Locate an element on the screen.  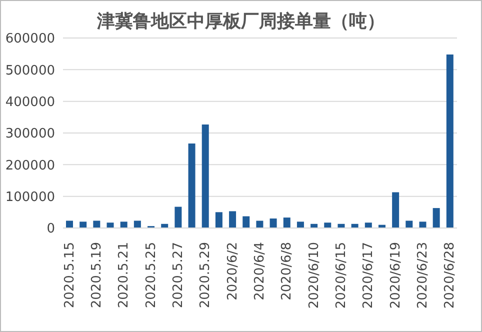
chart-title: 津冀鲁地区中厚板厂周接单量（吨） is located at coordinates (241, 21).